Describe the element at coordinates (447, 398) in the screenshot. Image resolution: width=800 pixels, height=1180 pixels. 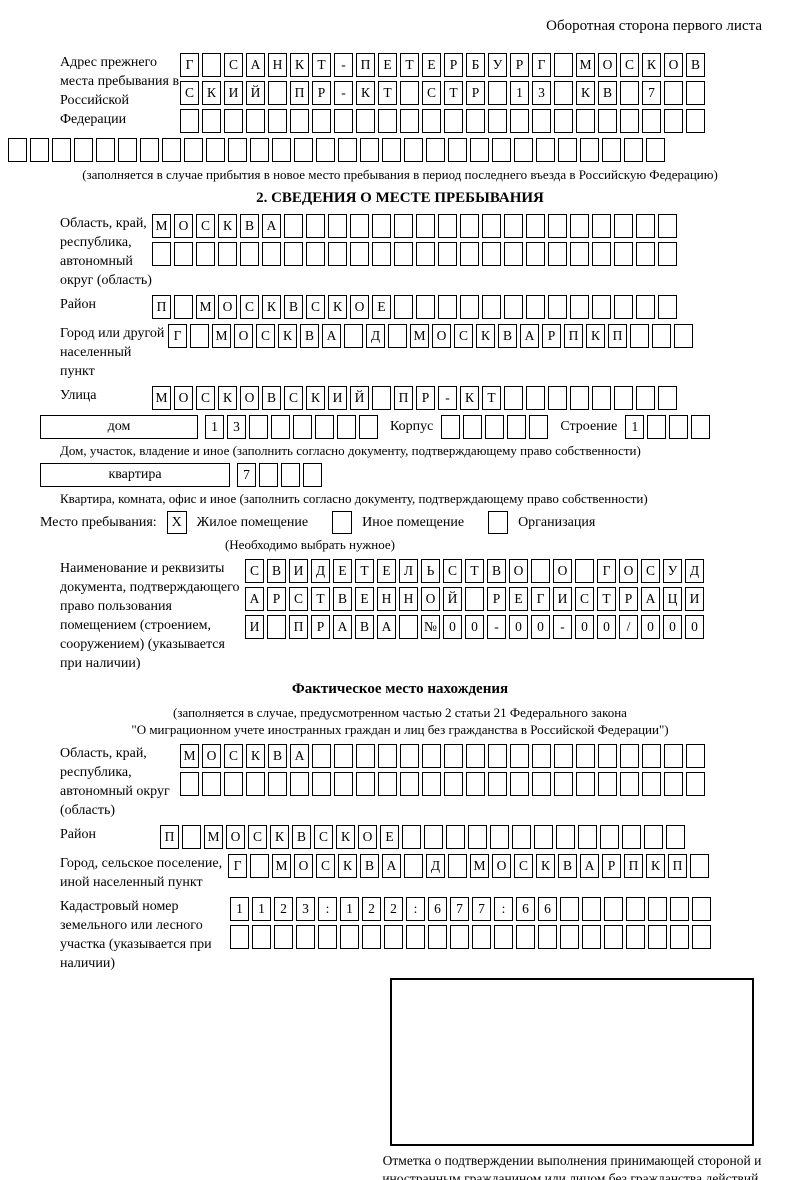
I see `char-box: -` at that location.